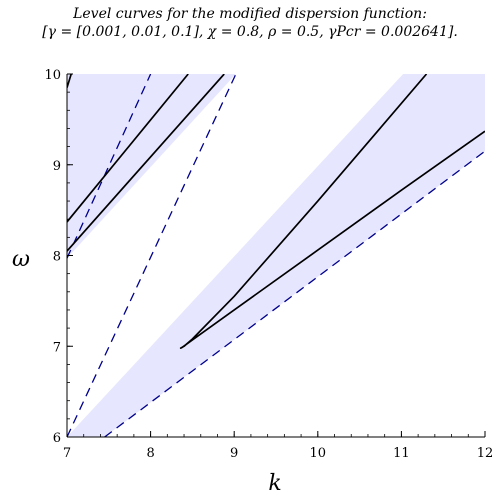  Describe the element at coordinates (318, 453) in the screenshot. I see `x-tick-label-10: 10` at that location.